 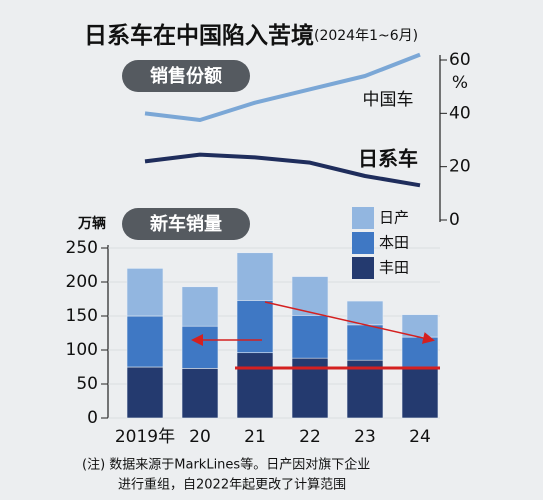 I want to click on y2-tick-label: 0, so click(x=454, y=220).